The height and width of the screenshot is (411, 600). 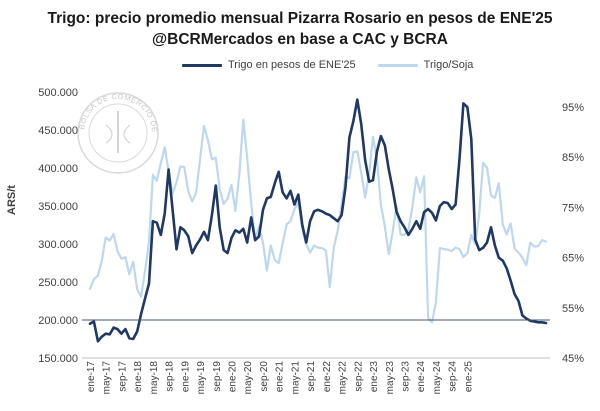 What do you see at coordinates (138, 377) in the screenshot?
I see `x-tick-label: ene-18` at bounding box center [138, 377].